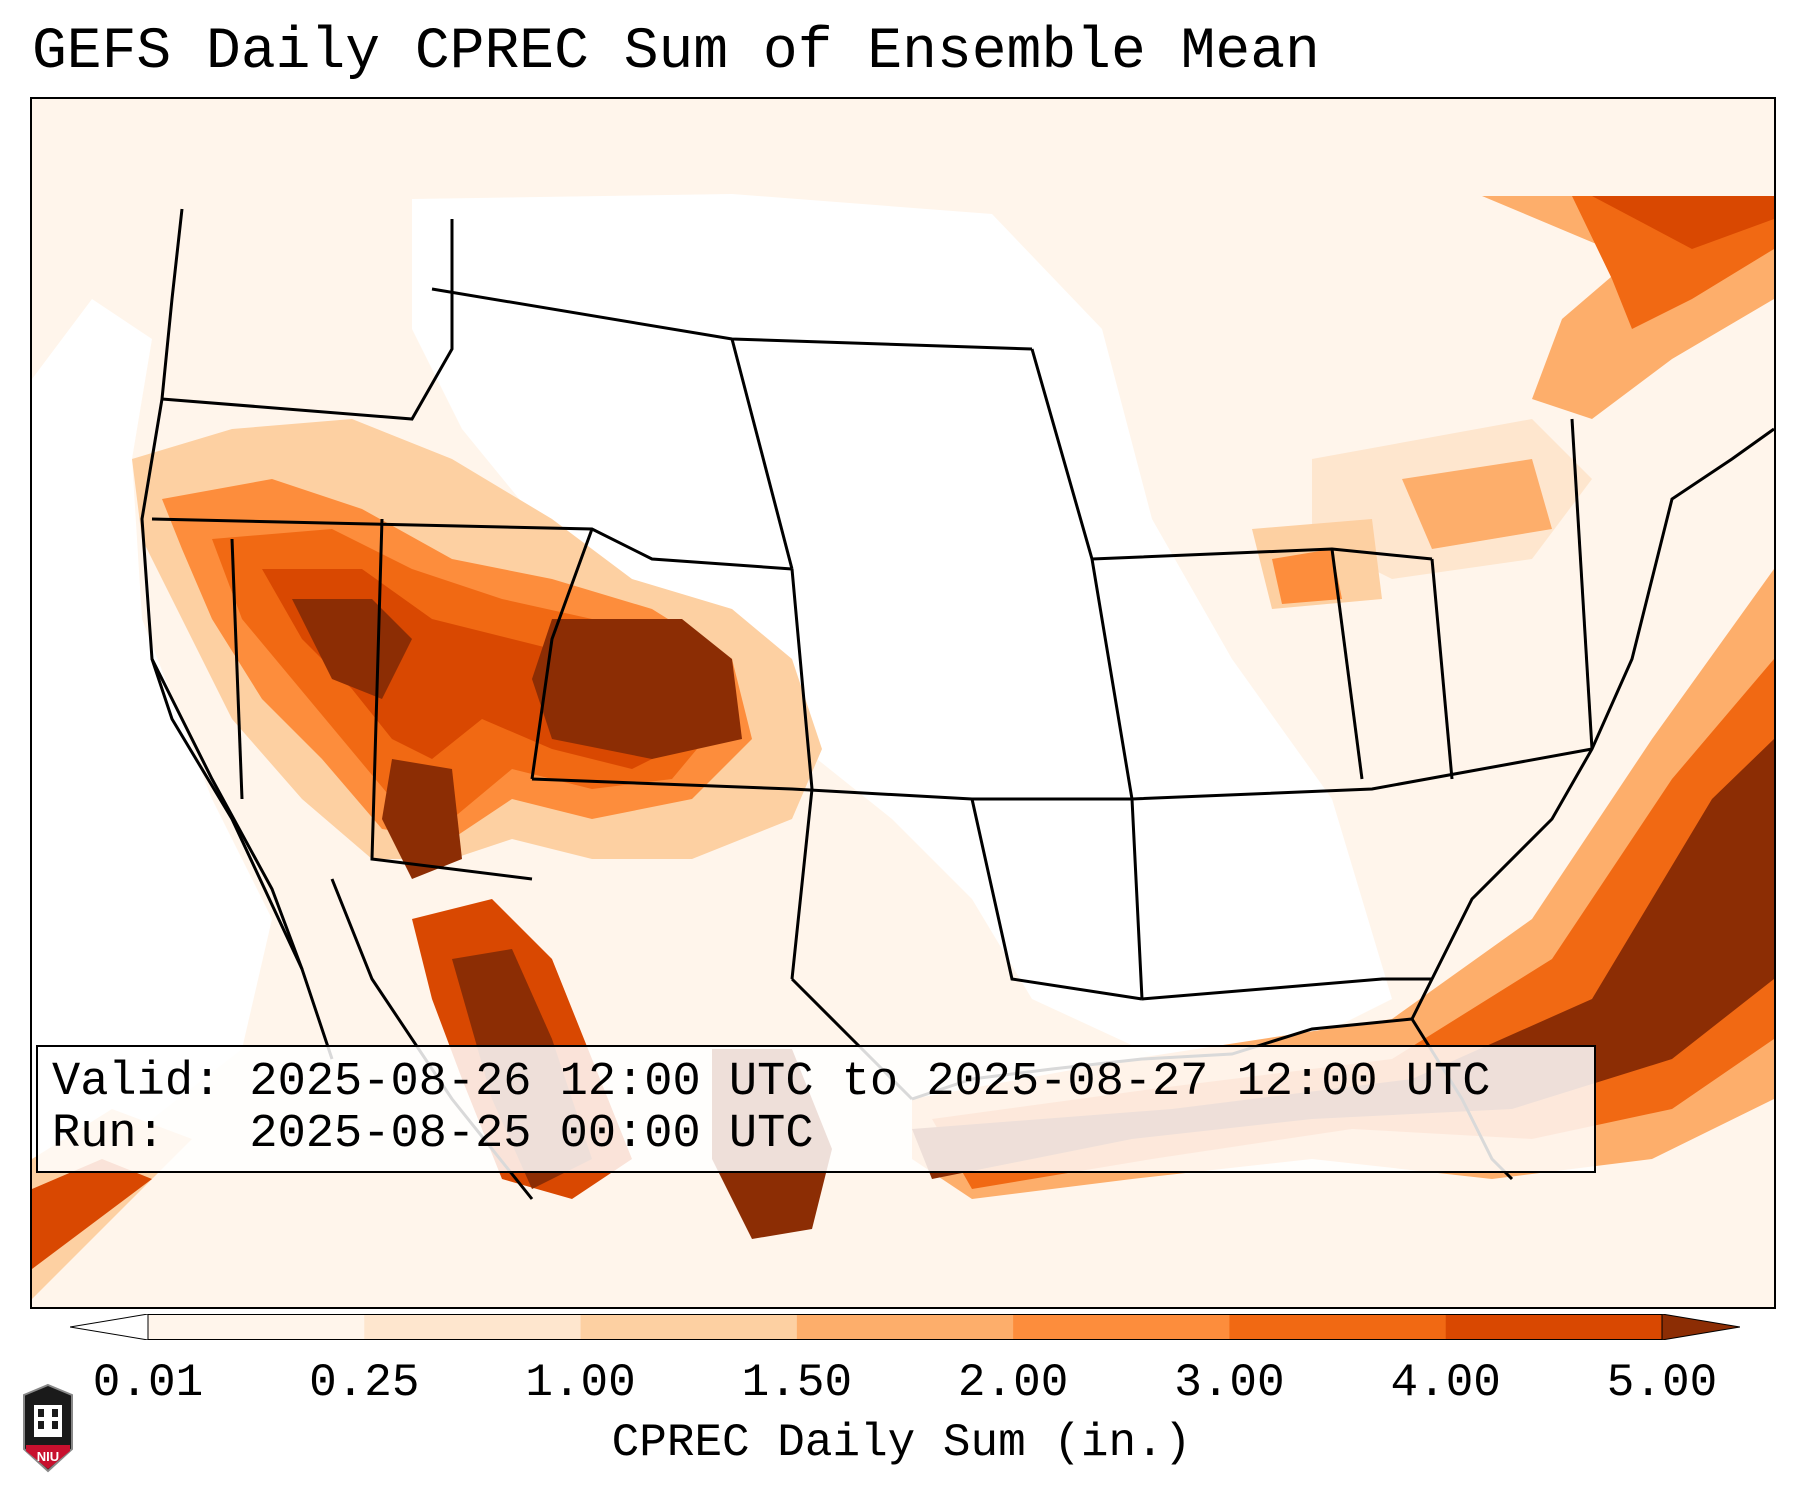  I want to click on colorbar-under-arrow, so click(109, 1327).